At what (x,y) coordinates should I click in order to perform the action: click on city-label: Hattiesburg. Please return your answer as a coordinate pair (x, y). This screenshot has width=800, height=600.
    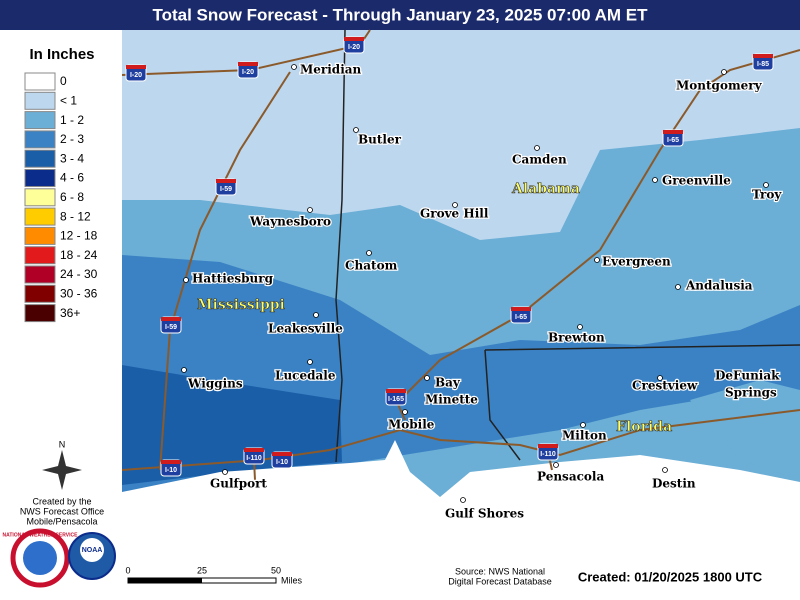
    Looking at the image, I should click on (233, 279).